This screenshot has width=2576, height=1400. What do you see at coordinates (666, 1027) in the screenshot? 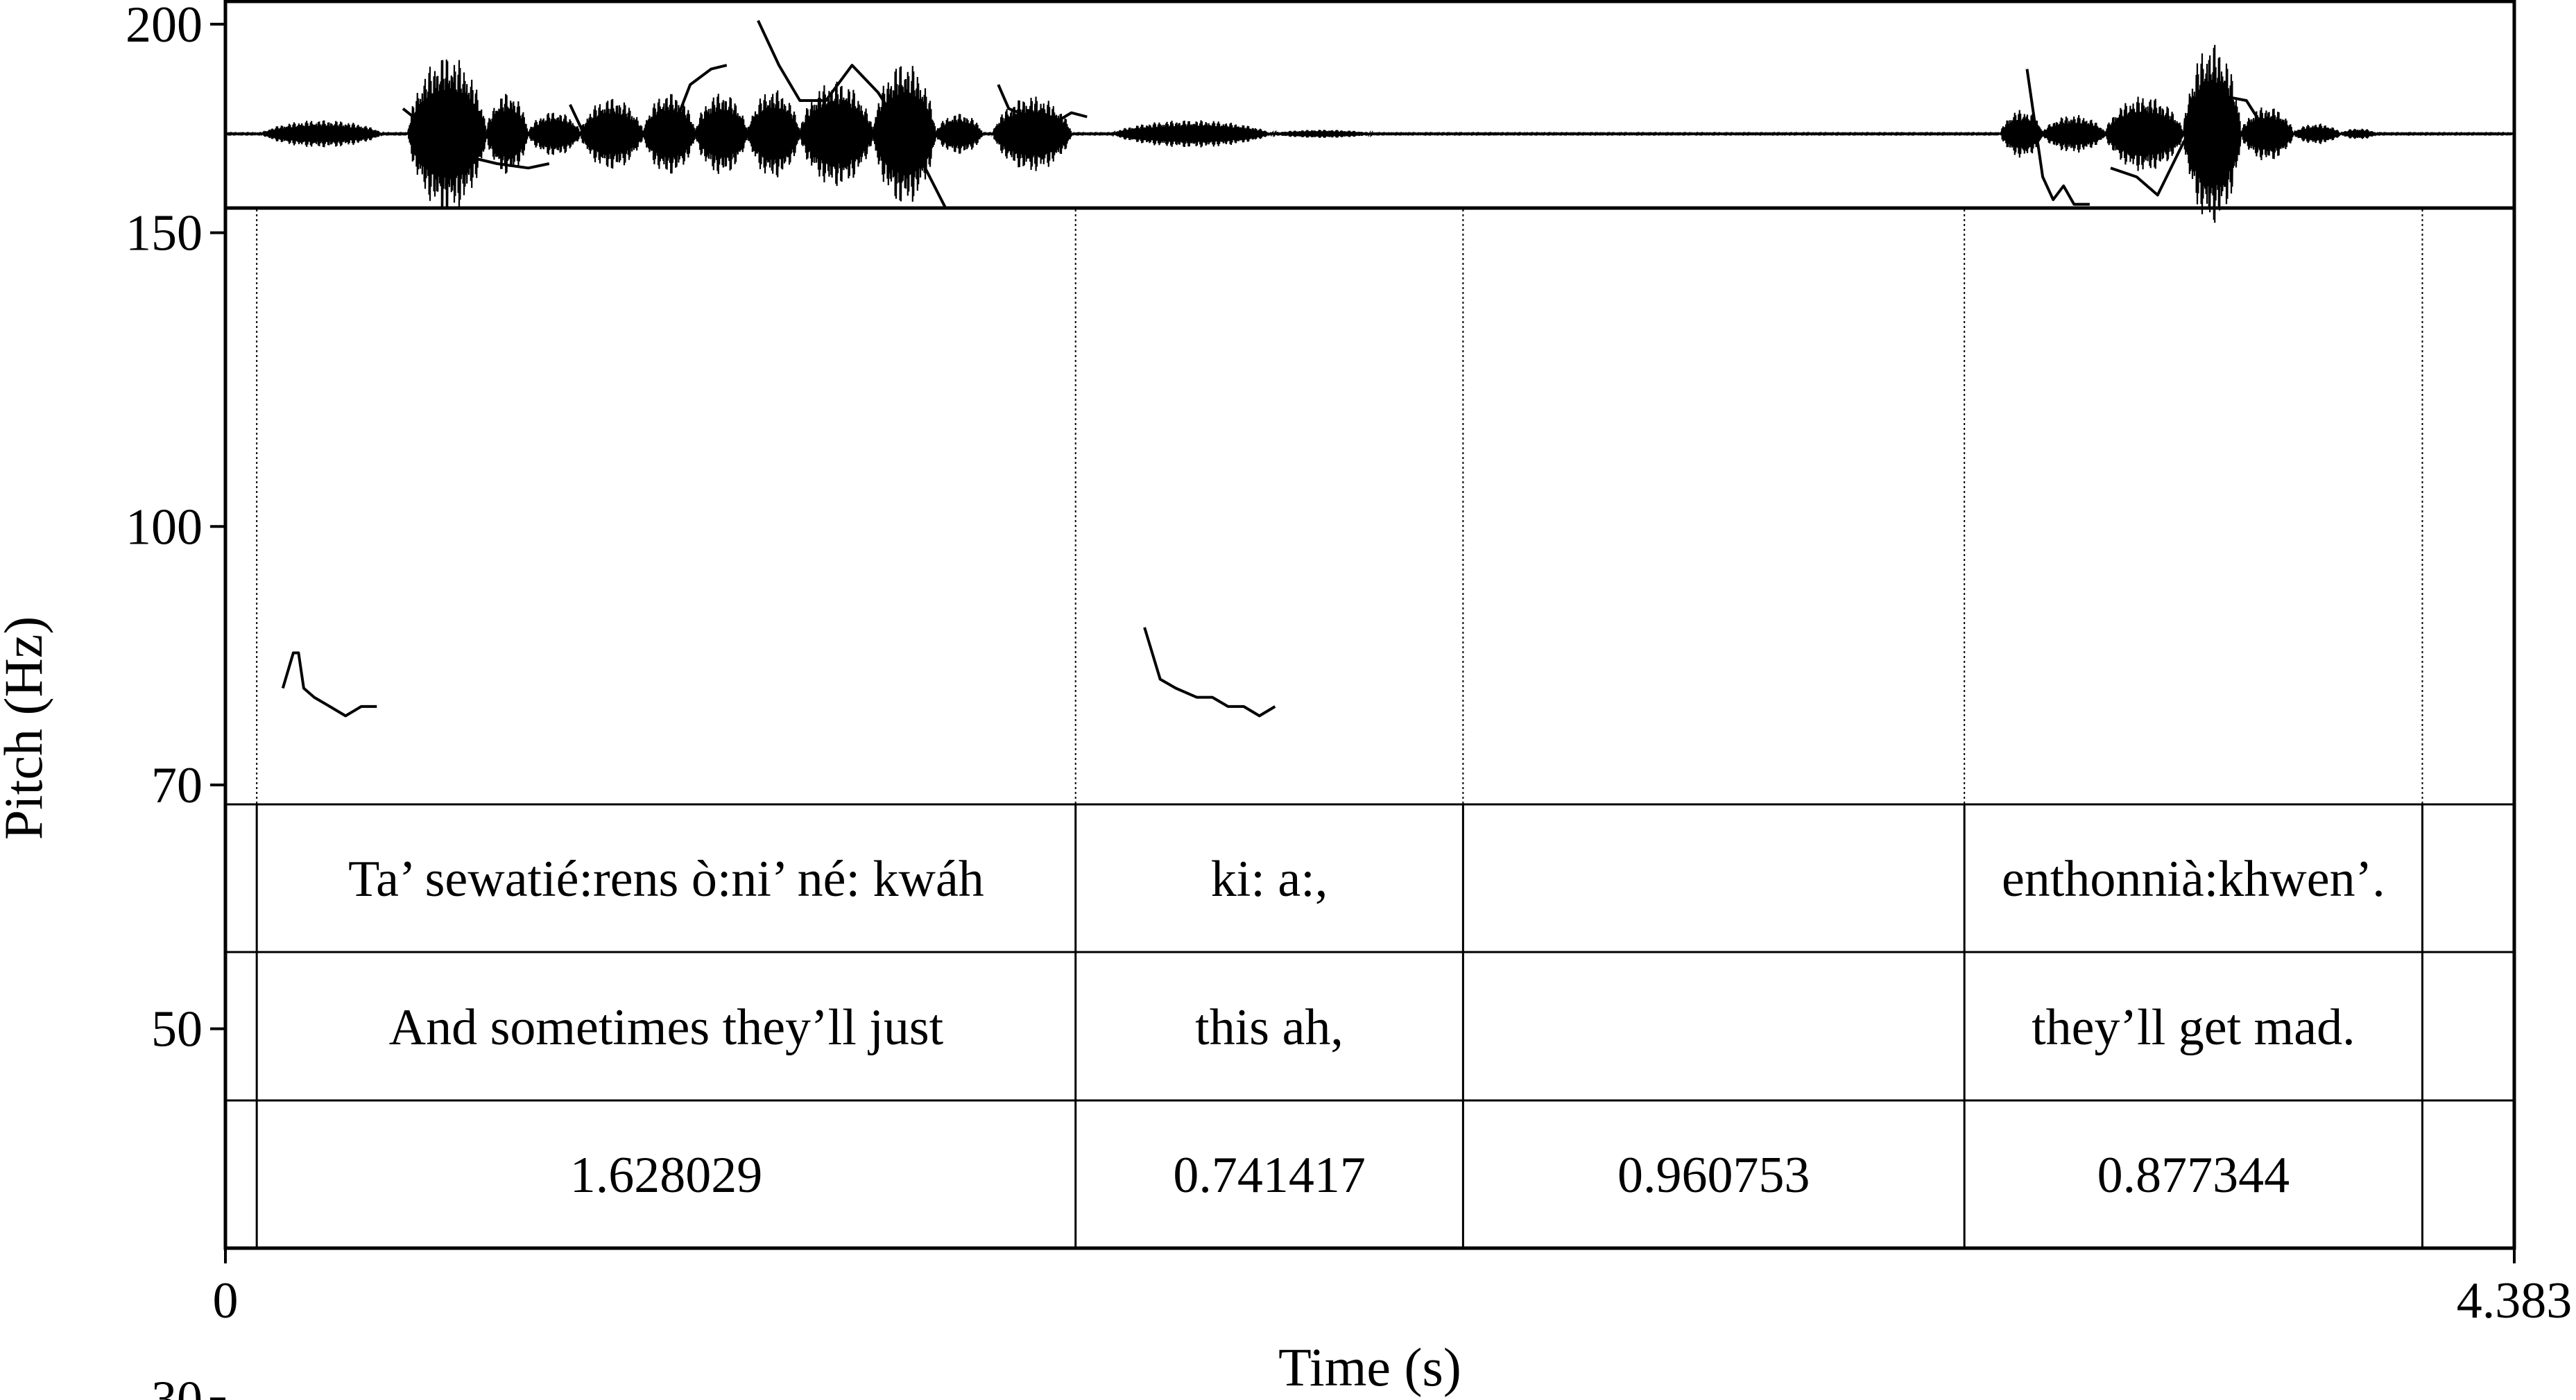
I see `tier-english-interval-1: And sometimes they’ll just` at bounding box center [666, 1027].